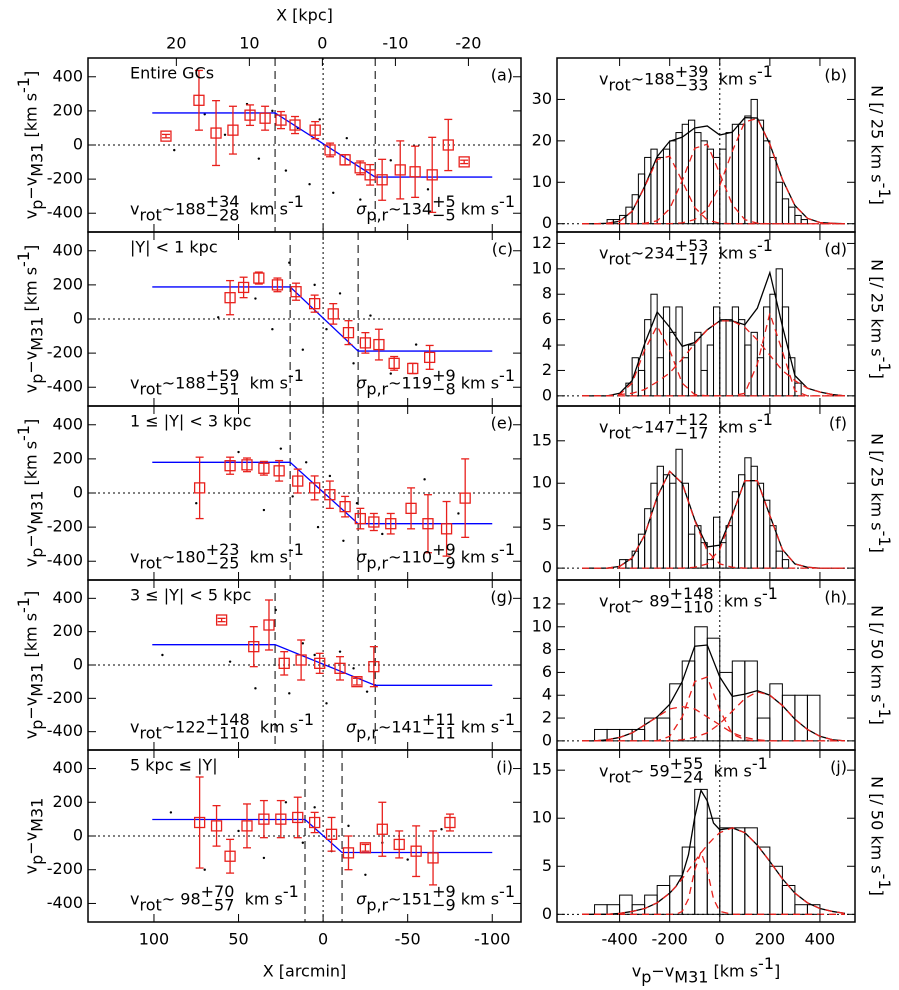  Describe the element at coordinates (884, 882) in the screenshot. I see `y-axis-label-part: -1` at that location.